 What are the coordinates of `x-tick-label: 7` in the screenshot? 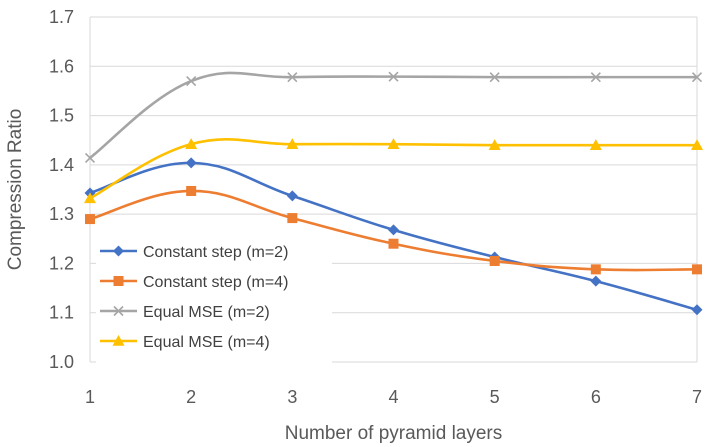 It's located at (697, 397).